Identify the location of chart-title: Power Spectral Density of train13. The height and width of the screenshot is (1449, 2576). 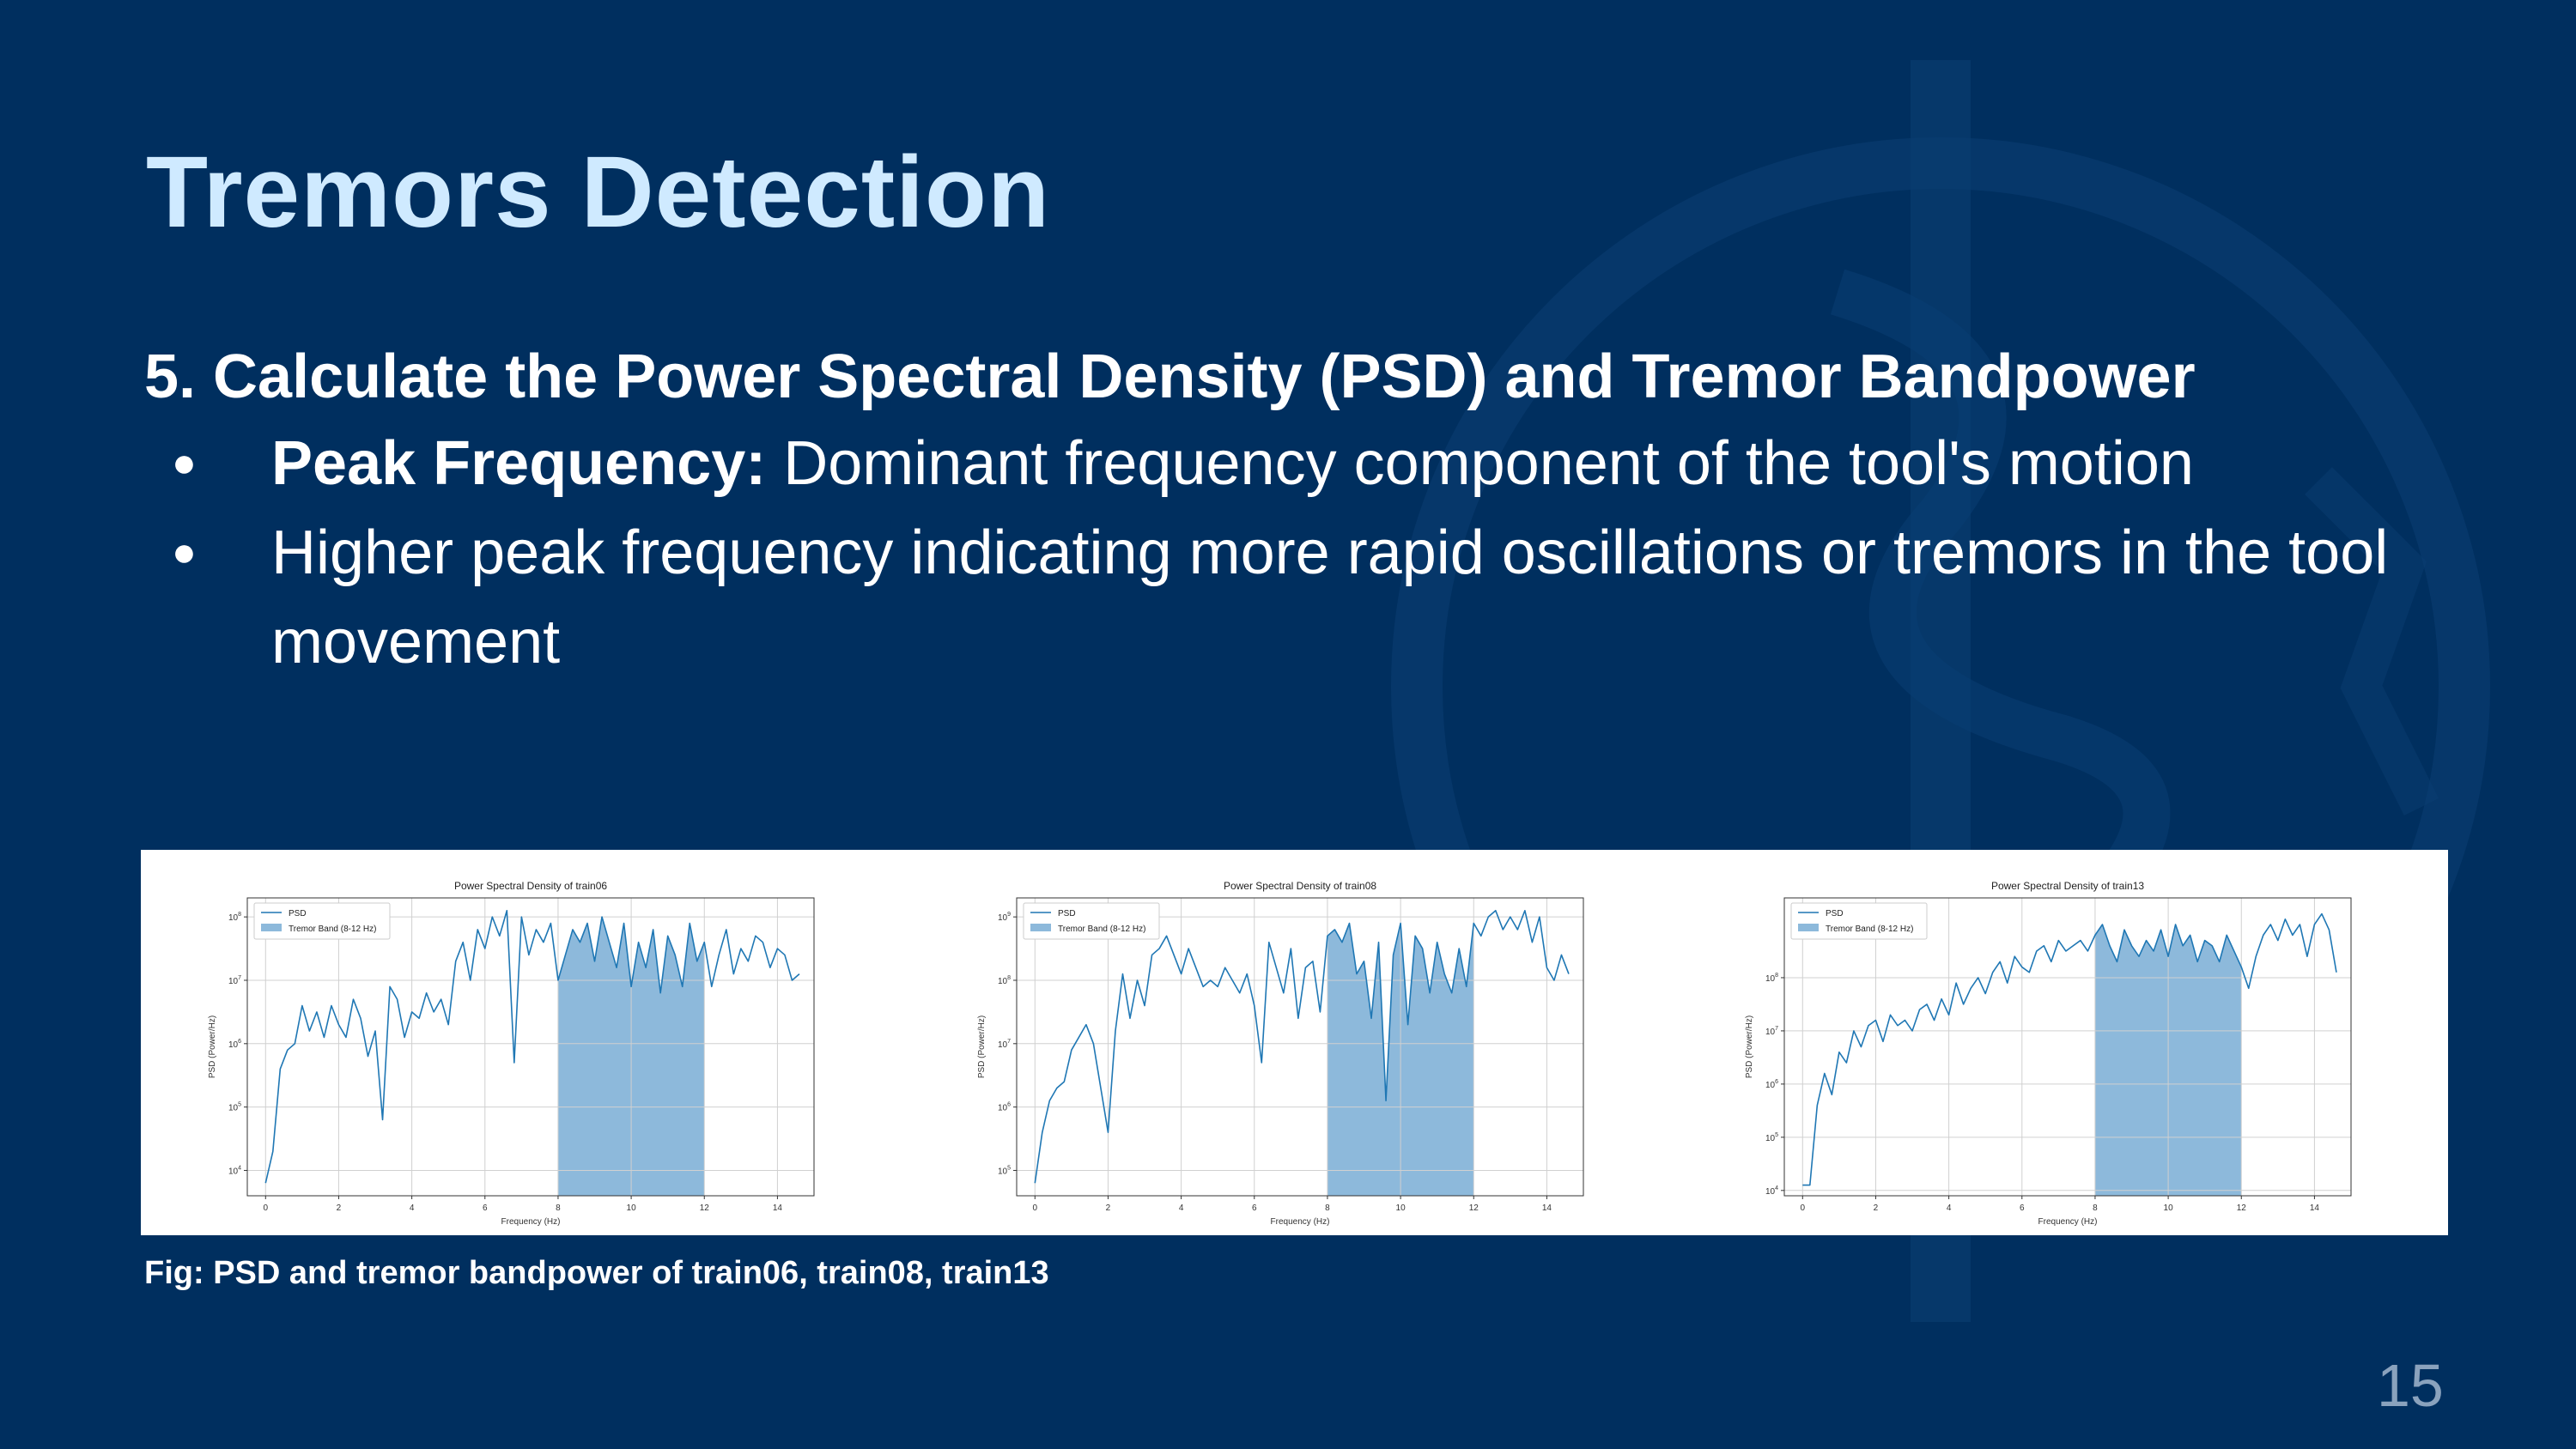
(2068, 886).